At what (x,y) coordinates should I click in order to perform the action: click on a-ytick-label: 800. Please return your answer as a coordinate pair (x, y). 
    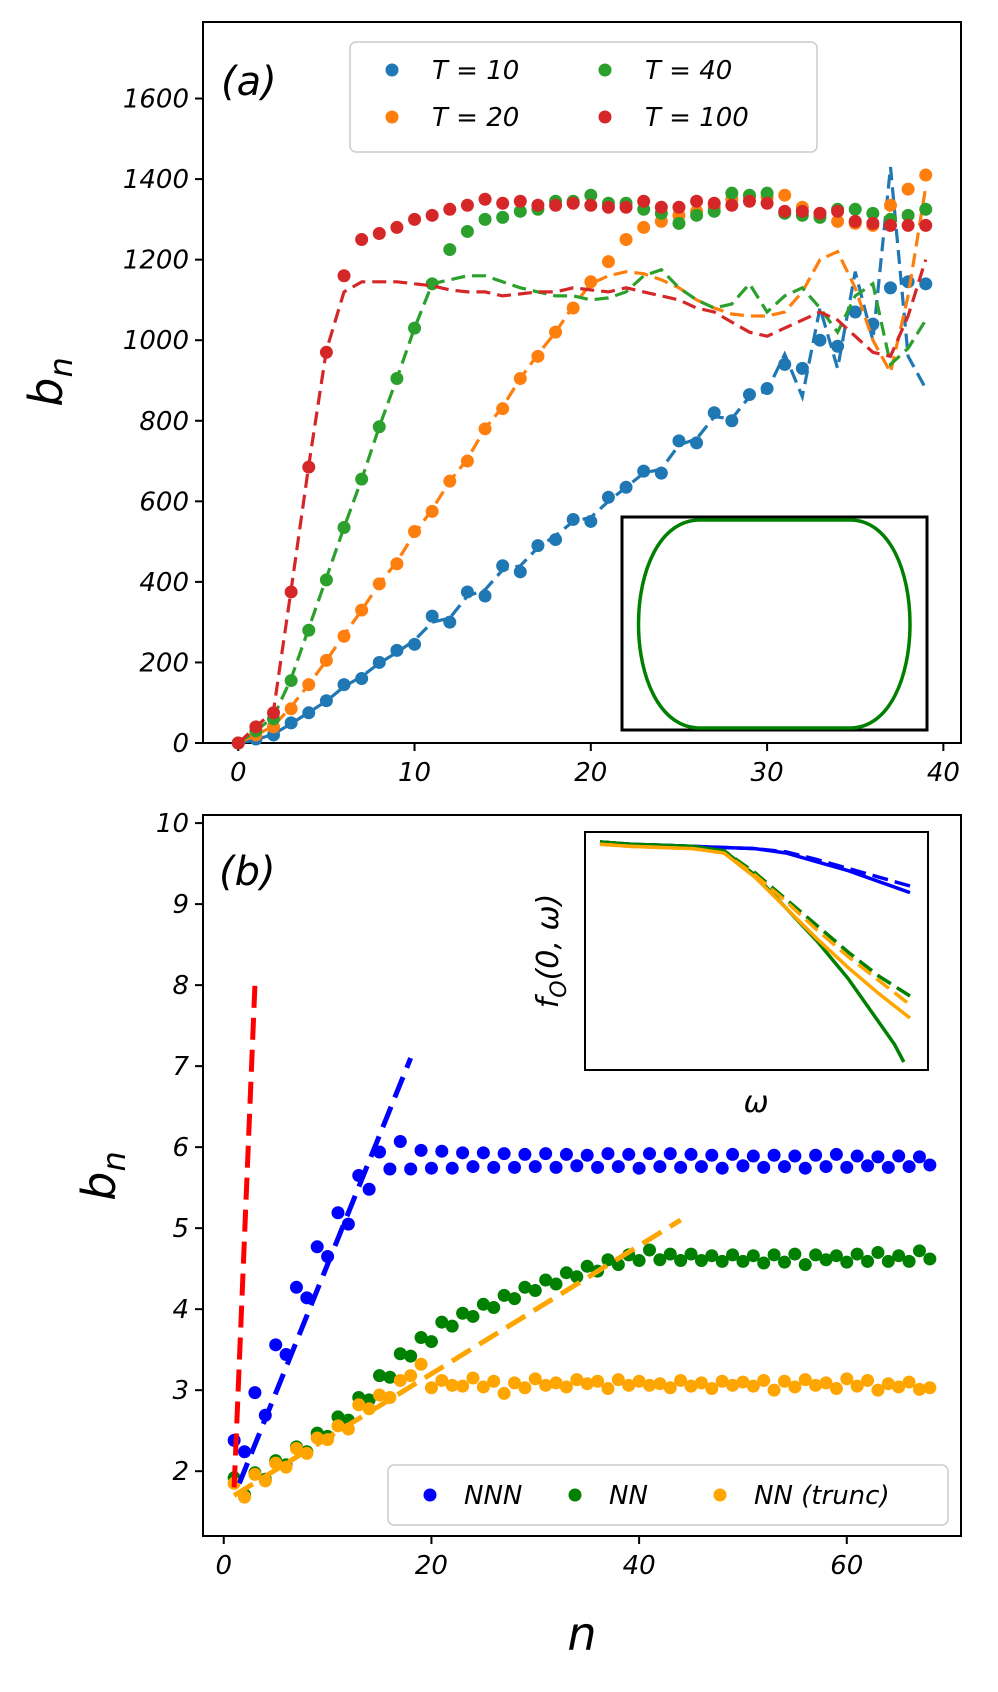
    Looking at the image, I should click on (164, 422).